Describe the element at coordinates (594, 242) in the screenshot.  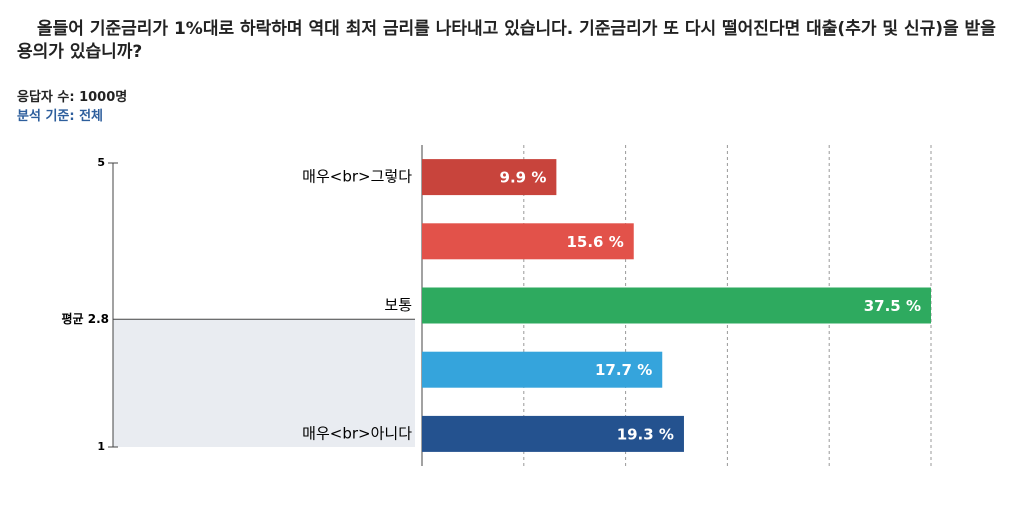
I see `value-label: 15.6 %` at that location.